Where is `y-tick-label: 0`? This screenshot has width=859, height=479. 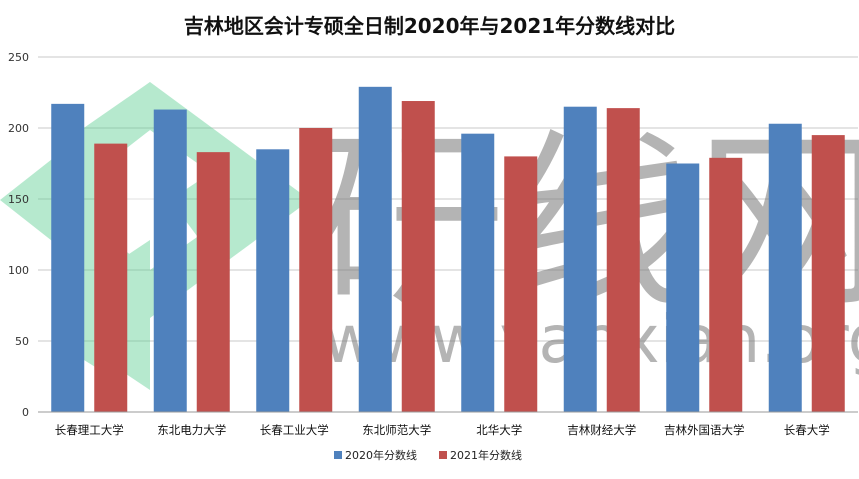 y-tick-label: 0 is located at coordinates (25, 412).